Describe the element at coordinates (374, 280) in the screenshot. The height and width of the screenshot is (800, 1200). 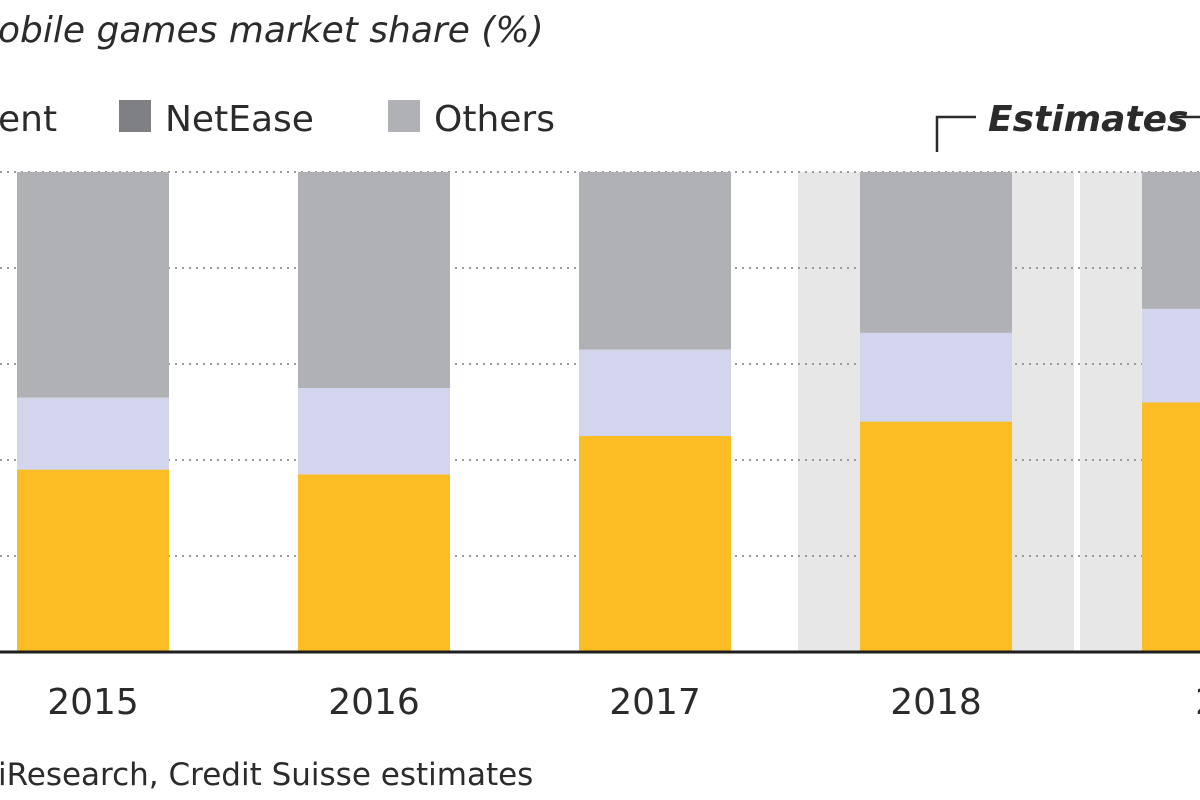
I see `bar-2016-others` at that location.